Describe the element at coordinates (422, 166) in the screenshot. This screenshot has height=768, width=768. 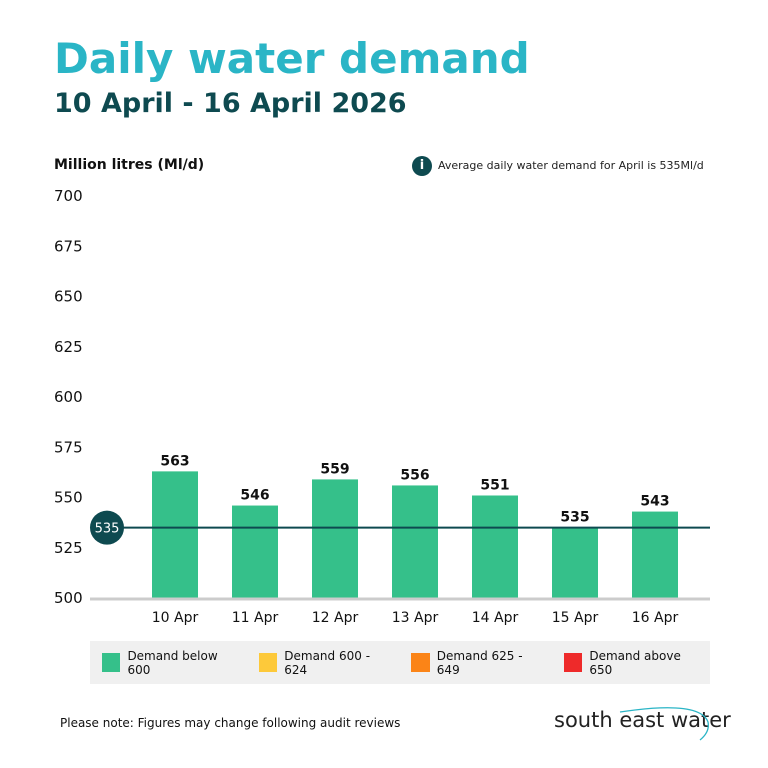
I see `info-icon: i` at that location.